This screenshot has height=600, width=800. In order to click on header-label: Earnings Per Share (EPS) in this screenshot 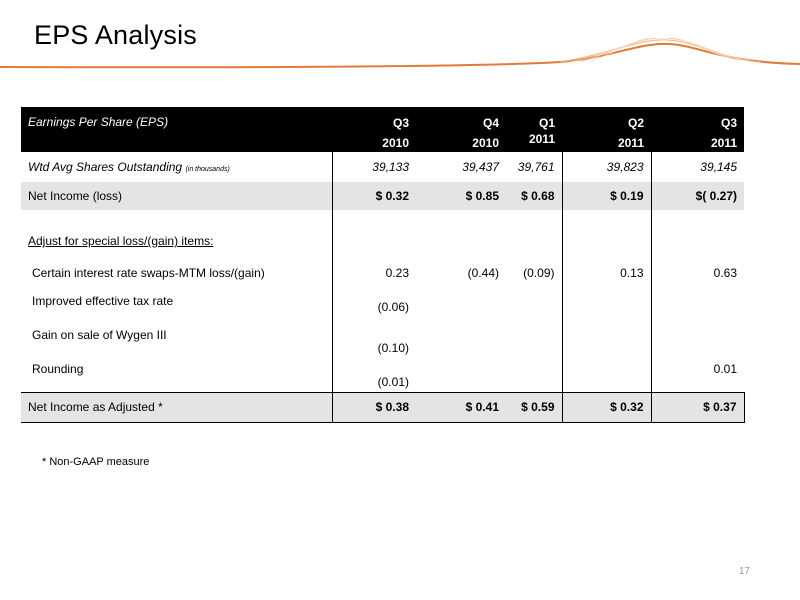, I will do `click(176, 129)`.